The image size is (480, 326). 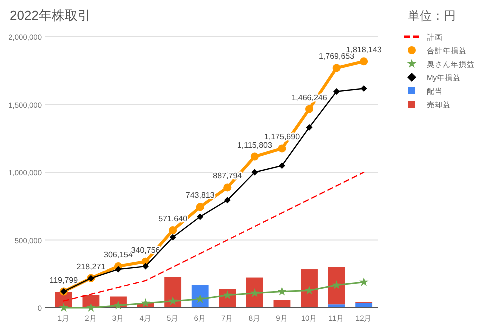 What do you see at coordinates (255, 145) in the screenshot?
I see `data-label: 1,115,803` at bounding box center [255, 145].